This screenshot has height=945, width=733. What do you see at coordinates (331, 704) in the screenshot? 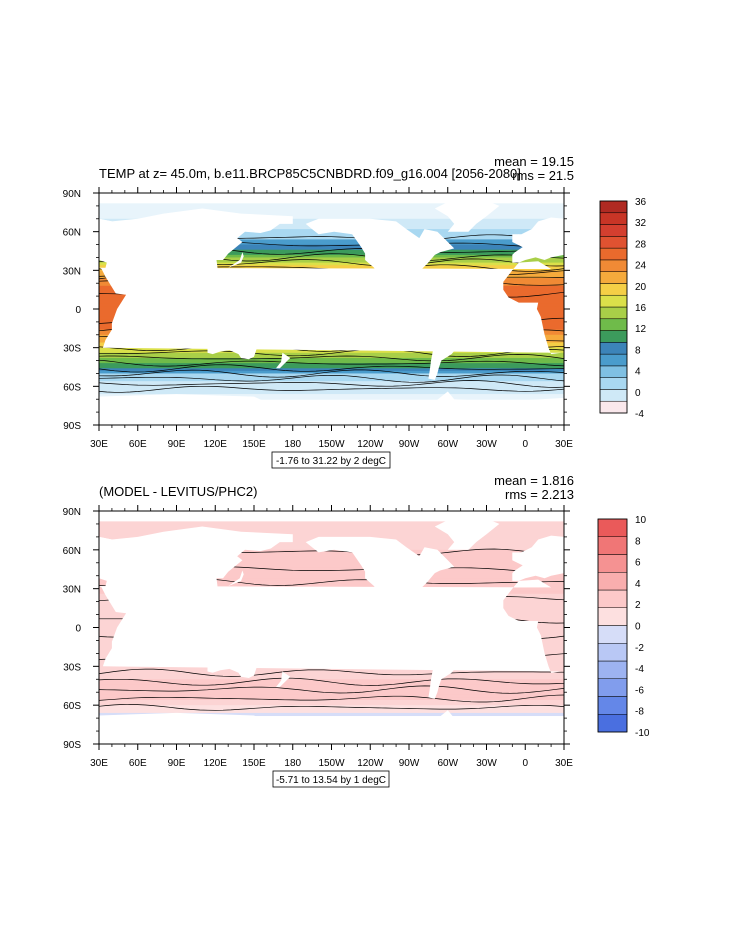
I see `band--58` at bounding box center [331, 704].